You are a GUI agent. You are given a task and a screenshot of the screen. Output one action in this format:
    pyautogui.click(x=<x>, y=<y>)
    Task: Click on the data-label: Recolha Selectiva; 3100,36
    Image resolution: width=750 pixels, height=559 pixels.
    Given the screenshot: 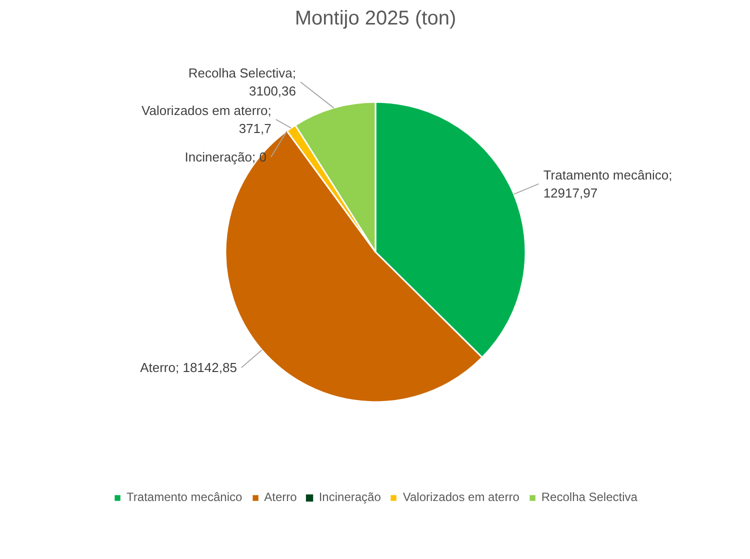 What is the action you would take?
    pyautogui.click(x=242, y=81)
    